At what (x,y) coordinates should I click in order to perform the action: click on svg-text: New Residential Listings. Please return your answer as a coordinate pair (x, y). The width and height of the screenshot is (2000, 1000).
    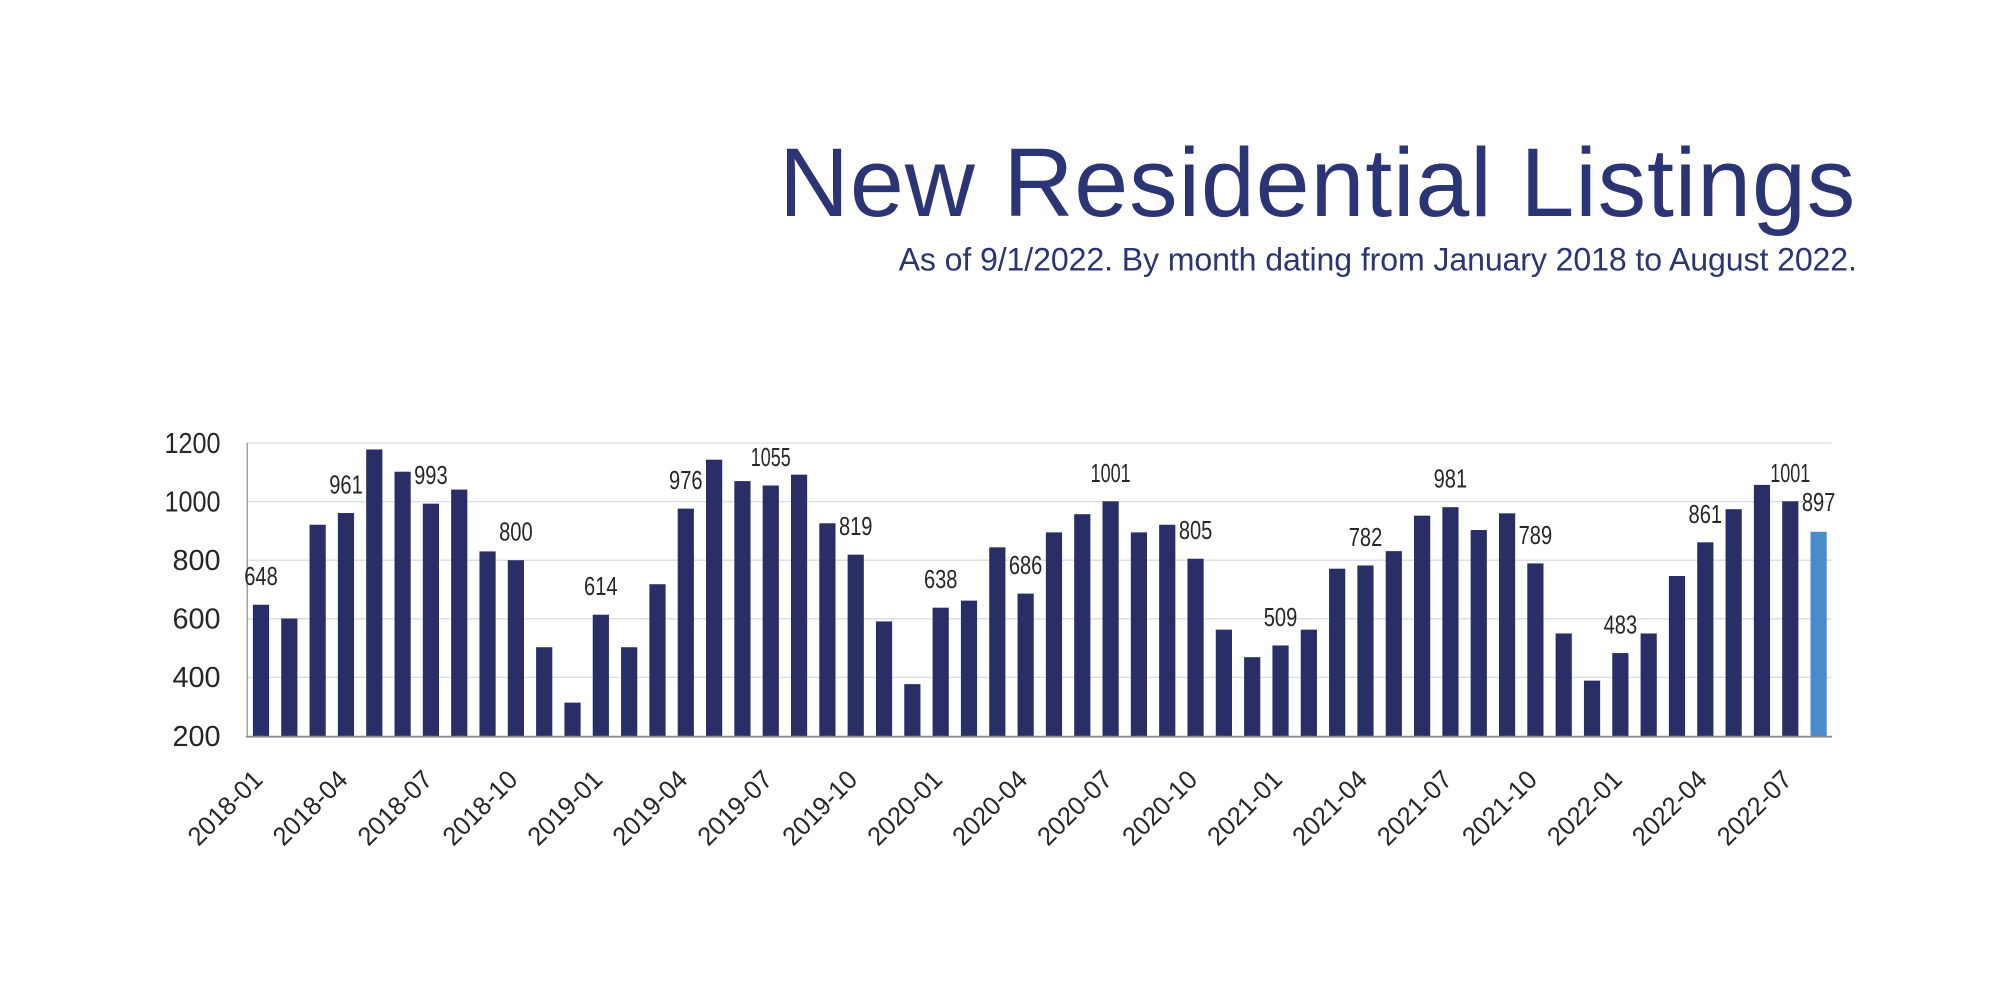
    Looking at the image, I should click on (1317, 182).